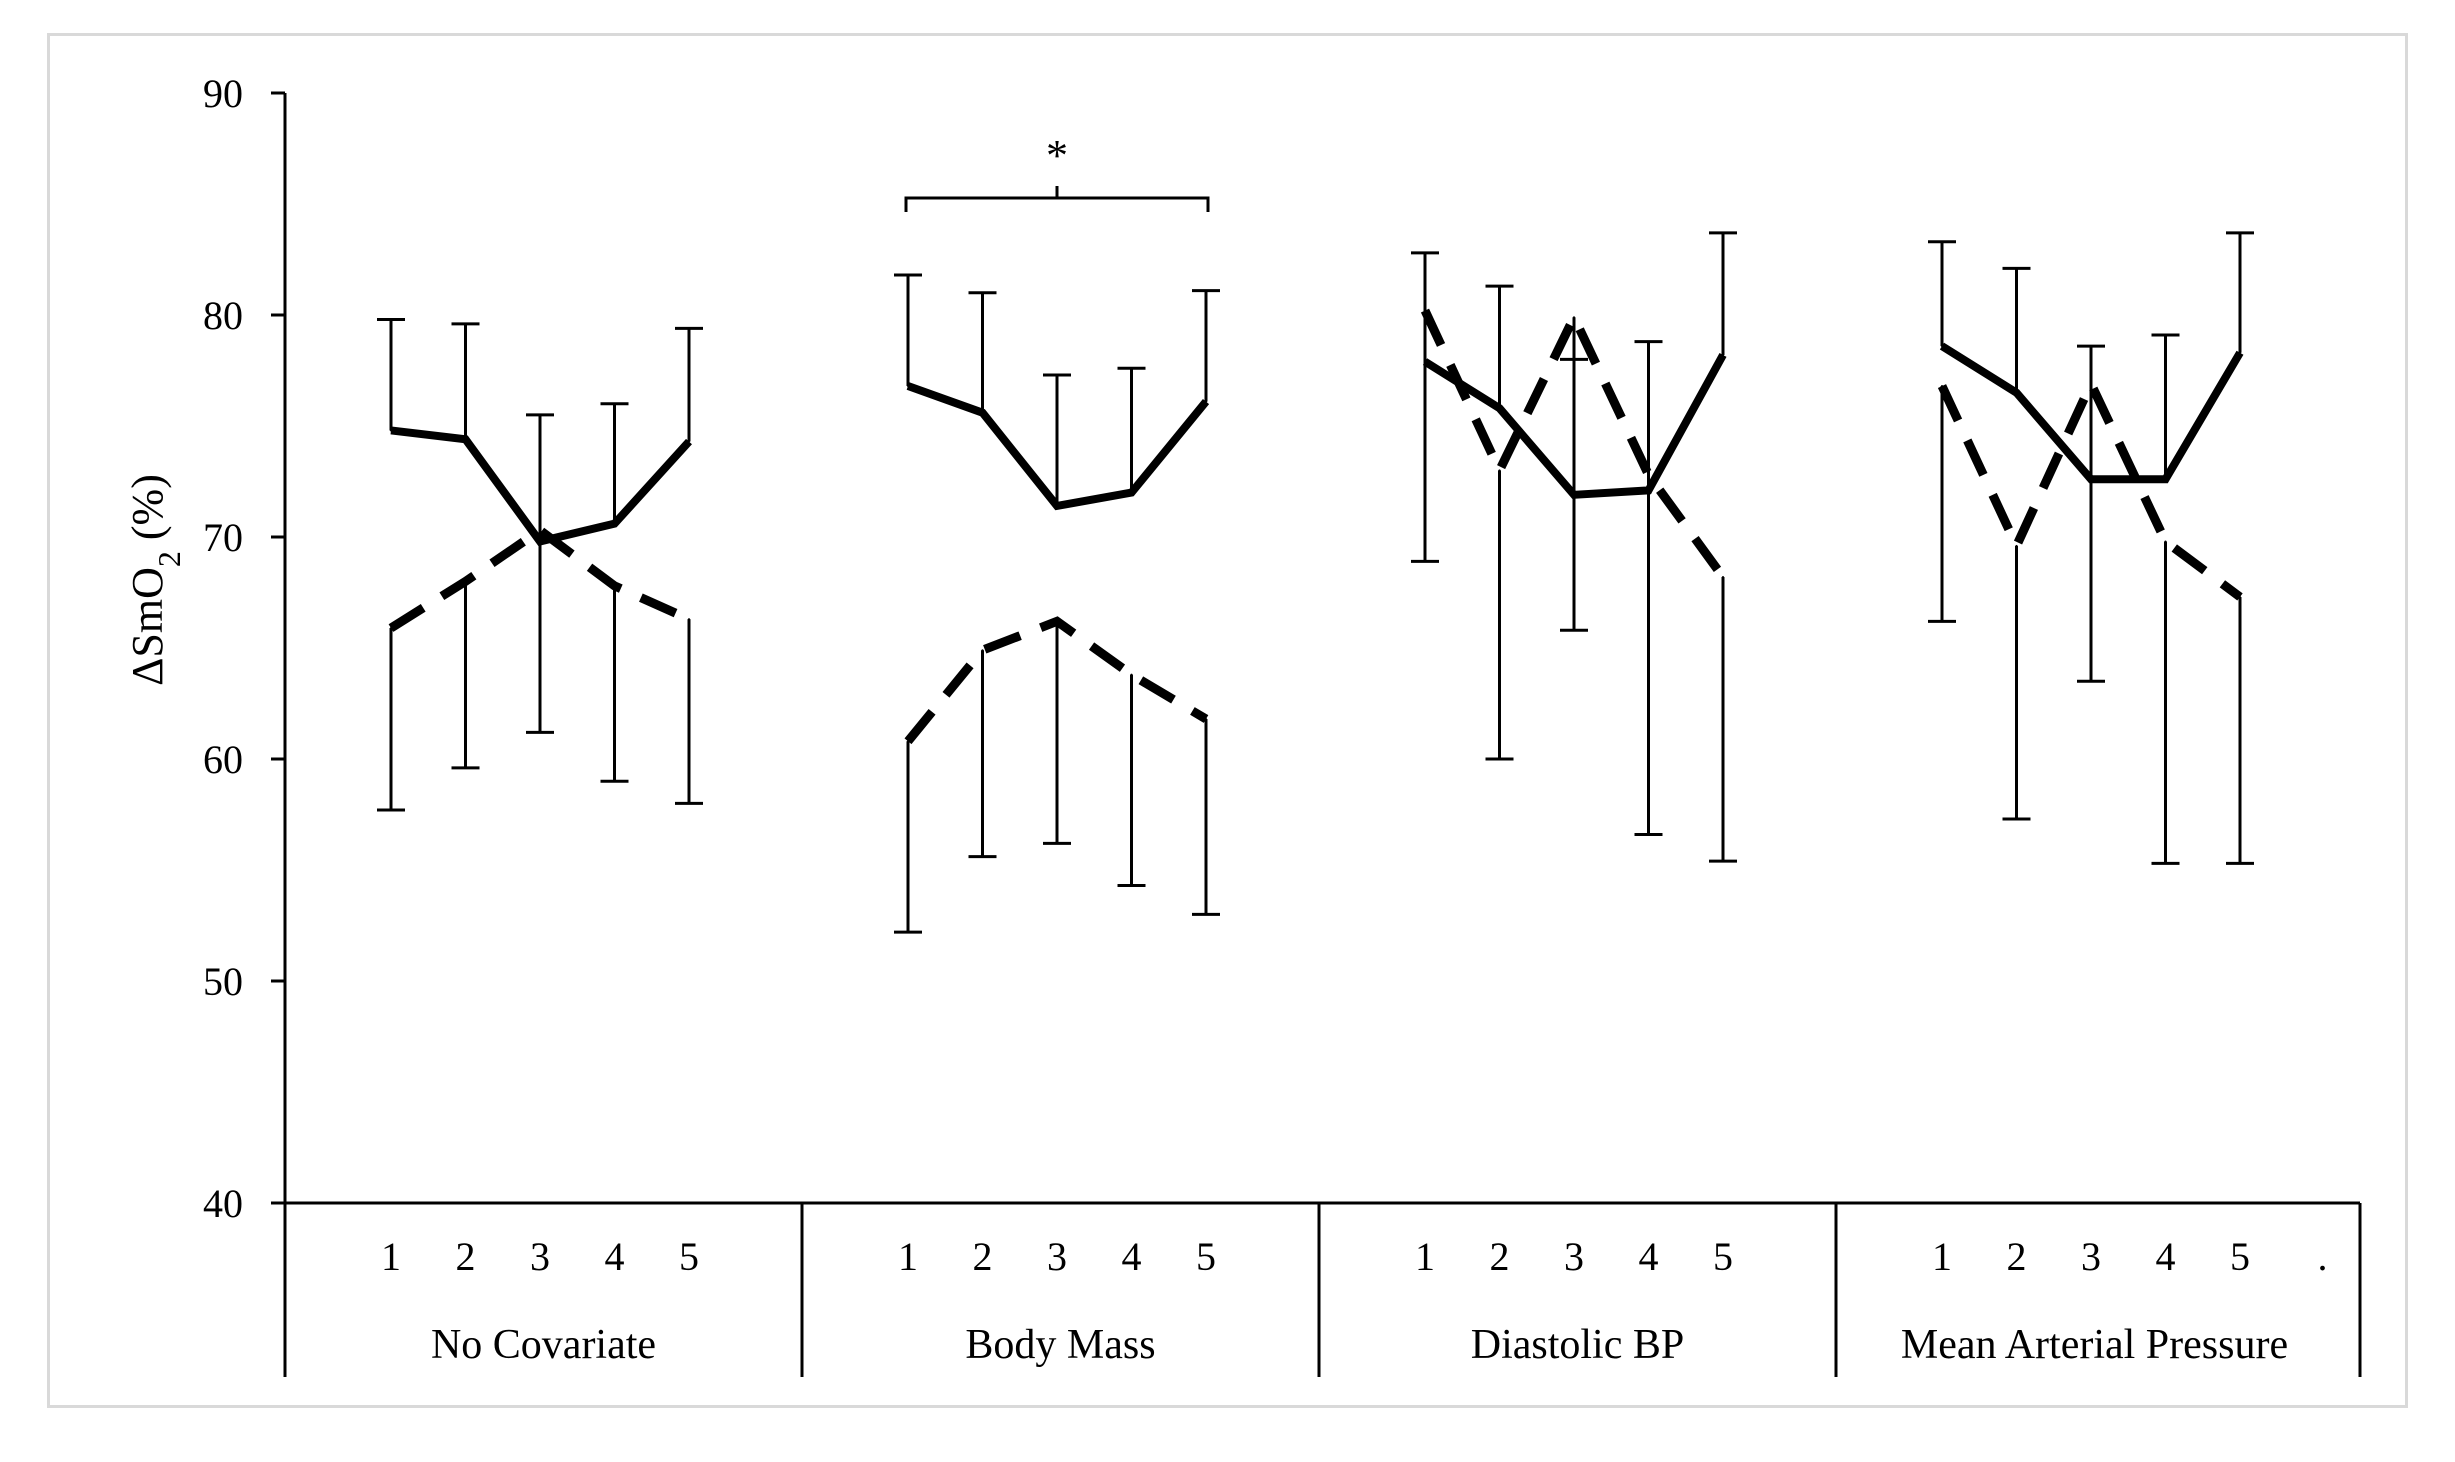  What do you see at coordinates (223, 537) in the screenshot?
I see `y-tick-label: 70` at bounding box center [223, 537].